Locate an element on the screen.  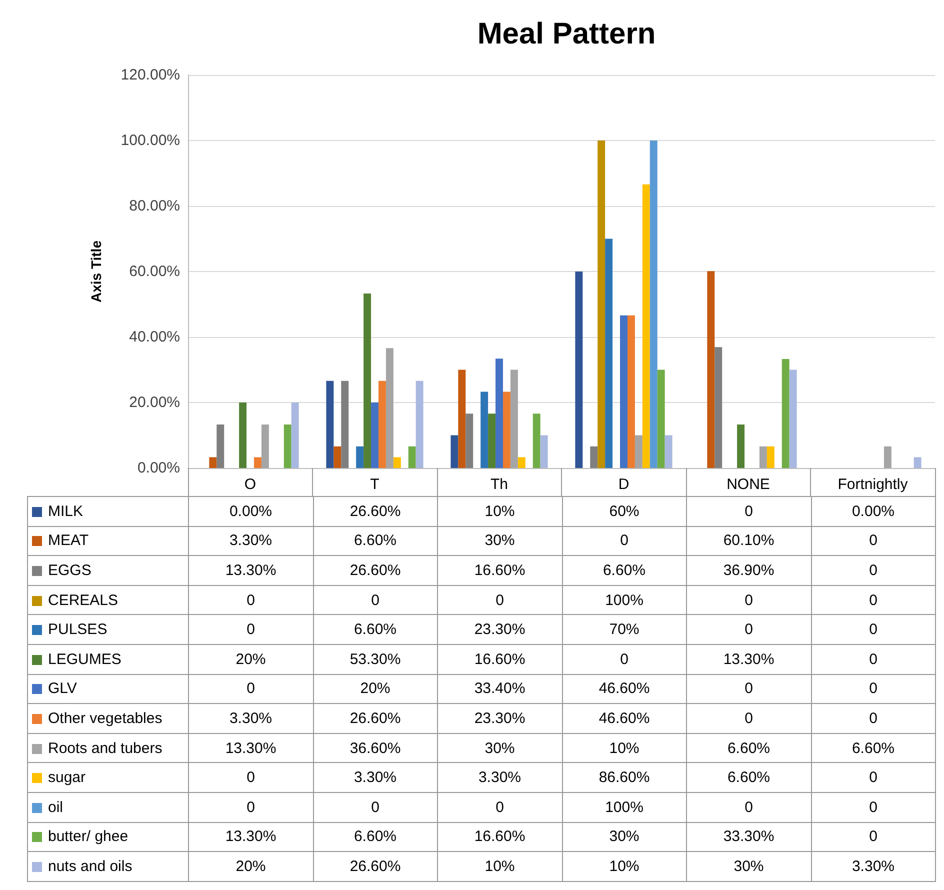
y-tick-label: 0.00% is located at coordinates (158, 468).